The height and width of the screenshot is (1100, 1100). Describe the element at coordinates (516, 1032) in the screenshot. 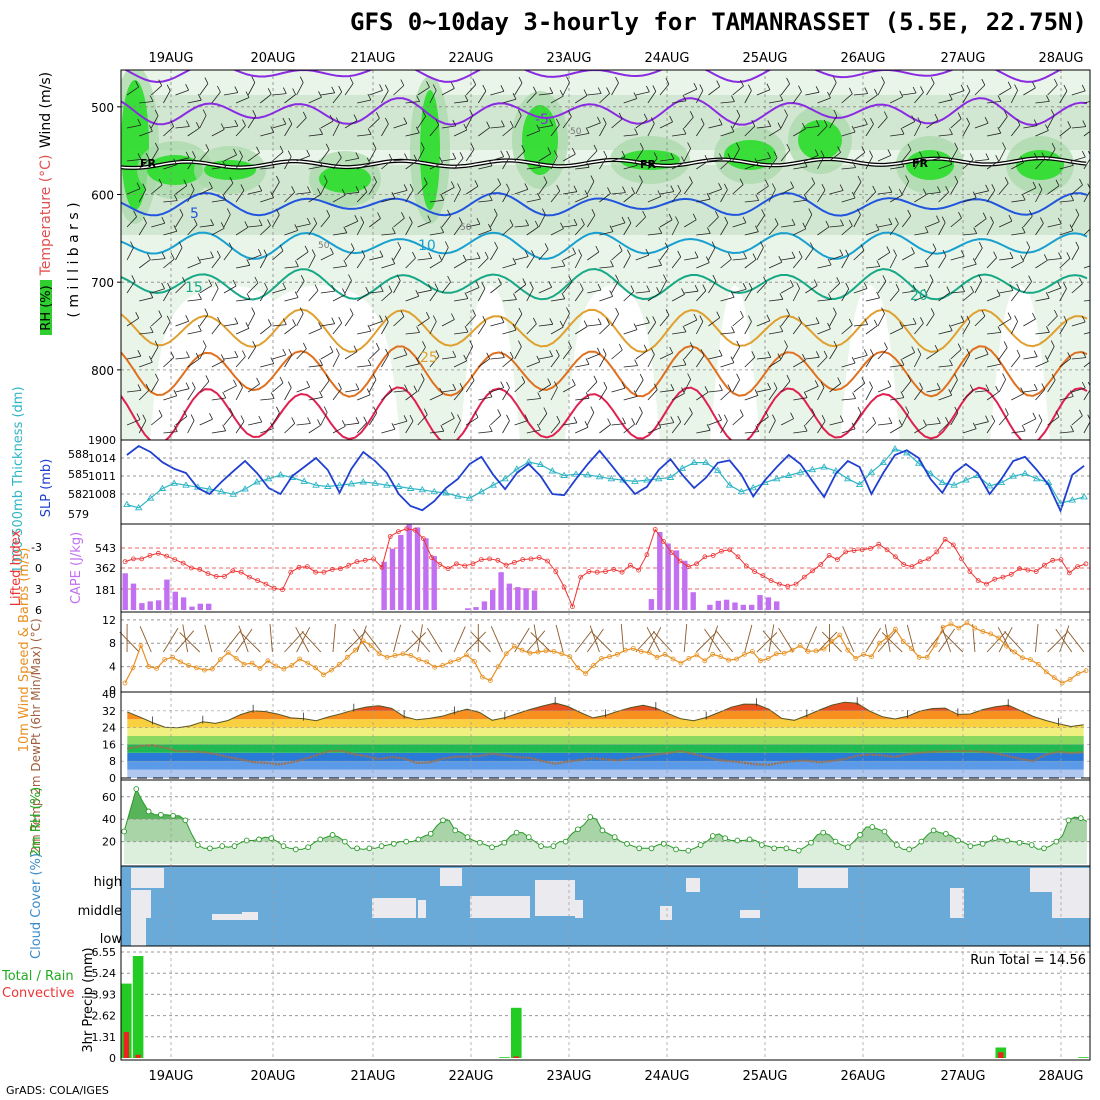

I see `precip-total-bar` at that location.